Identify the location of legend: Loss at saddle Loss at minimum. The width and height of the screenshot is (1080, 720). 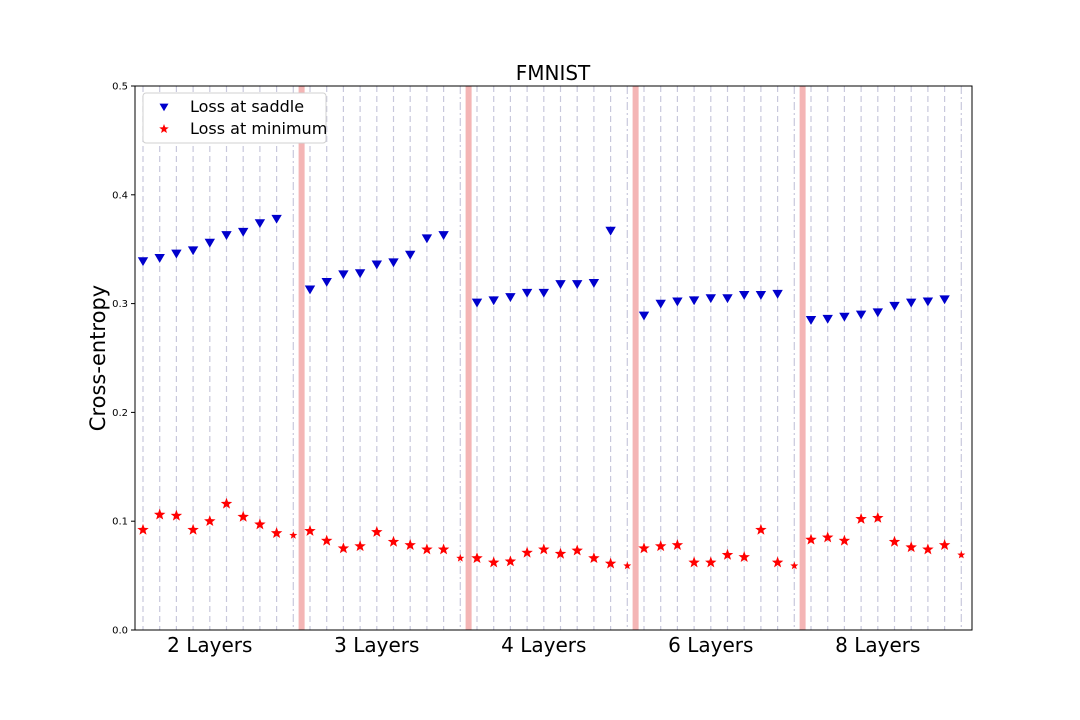
(234, 118).